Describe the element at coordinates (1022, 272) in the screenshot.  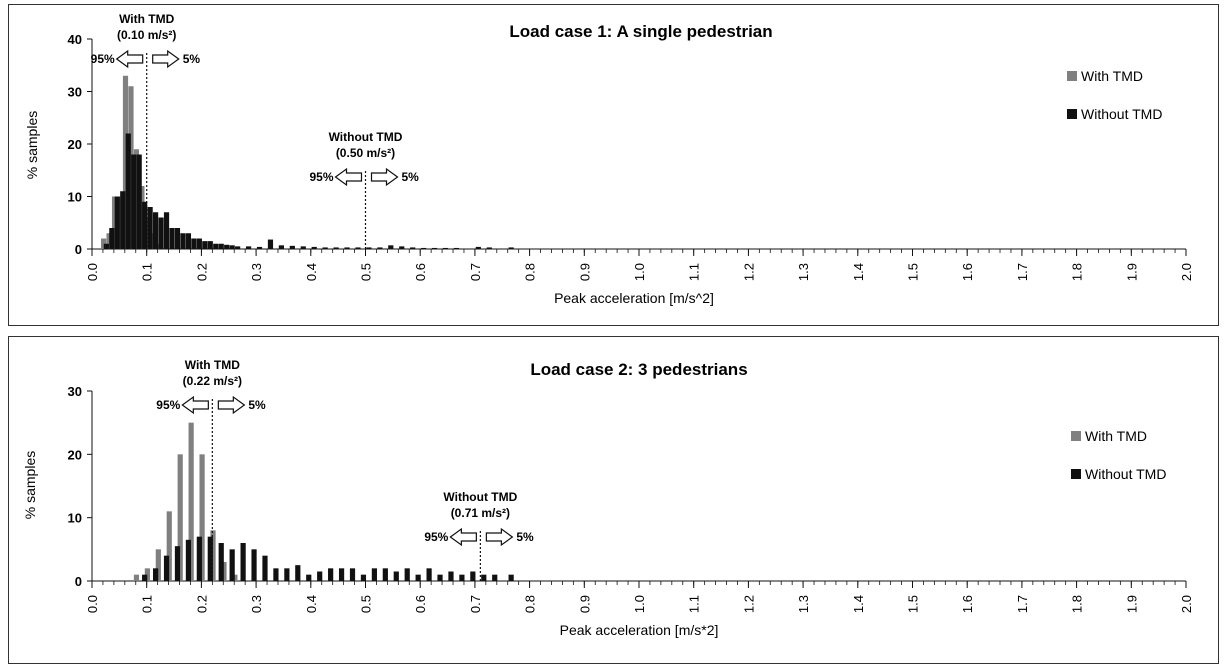
I see `x-tick-label: 1.7` at that location.